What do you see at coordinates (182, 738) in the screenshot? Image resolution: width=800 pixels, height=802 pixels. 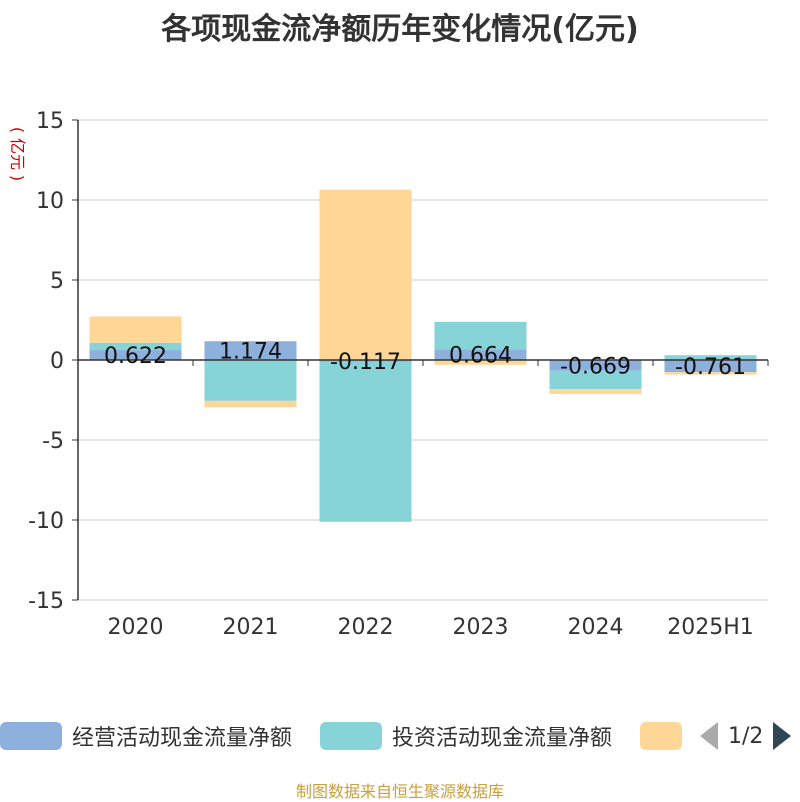 I see `legend-label-operating: 经营活动现金流量净额` at bounding box center [182, 738].